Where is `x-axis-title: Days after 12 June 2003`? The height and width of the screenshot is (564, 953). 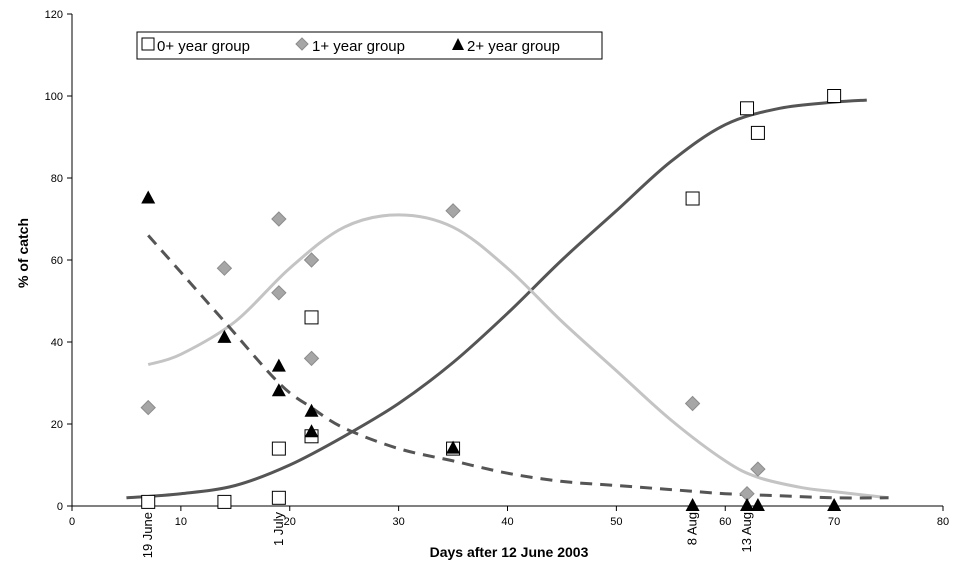 x-axis-title: Days after 12 June 2003 is located at coordinates (509, 552).